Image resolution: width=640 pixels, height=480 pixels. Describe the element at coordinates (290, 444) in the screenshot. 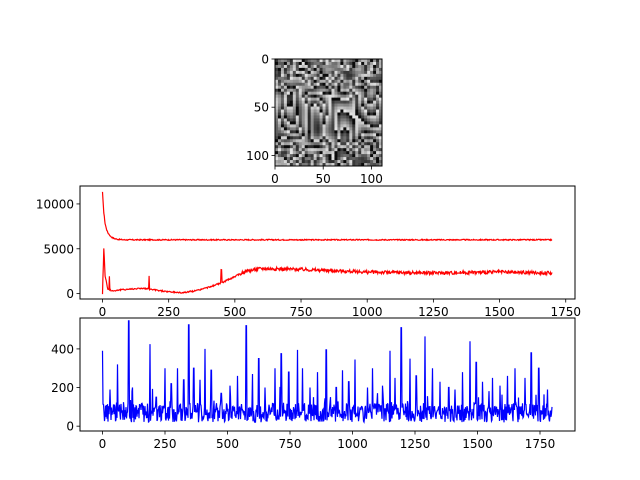

I see `x-tick-label: 750` at that location.